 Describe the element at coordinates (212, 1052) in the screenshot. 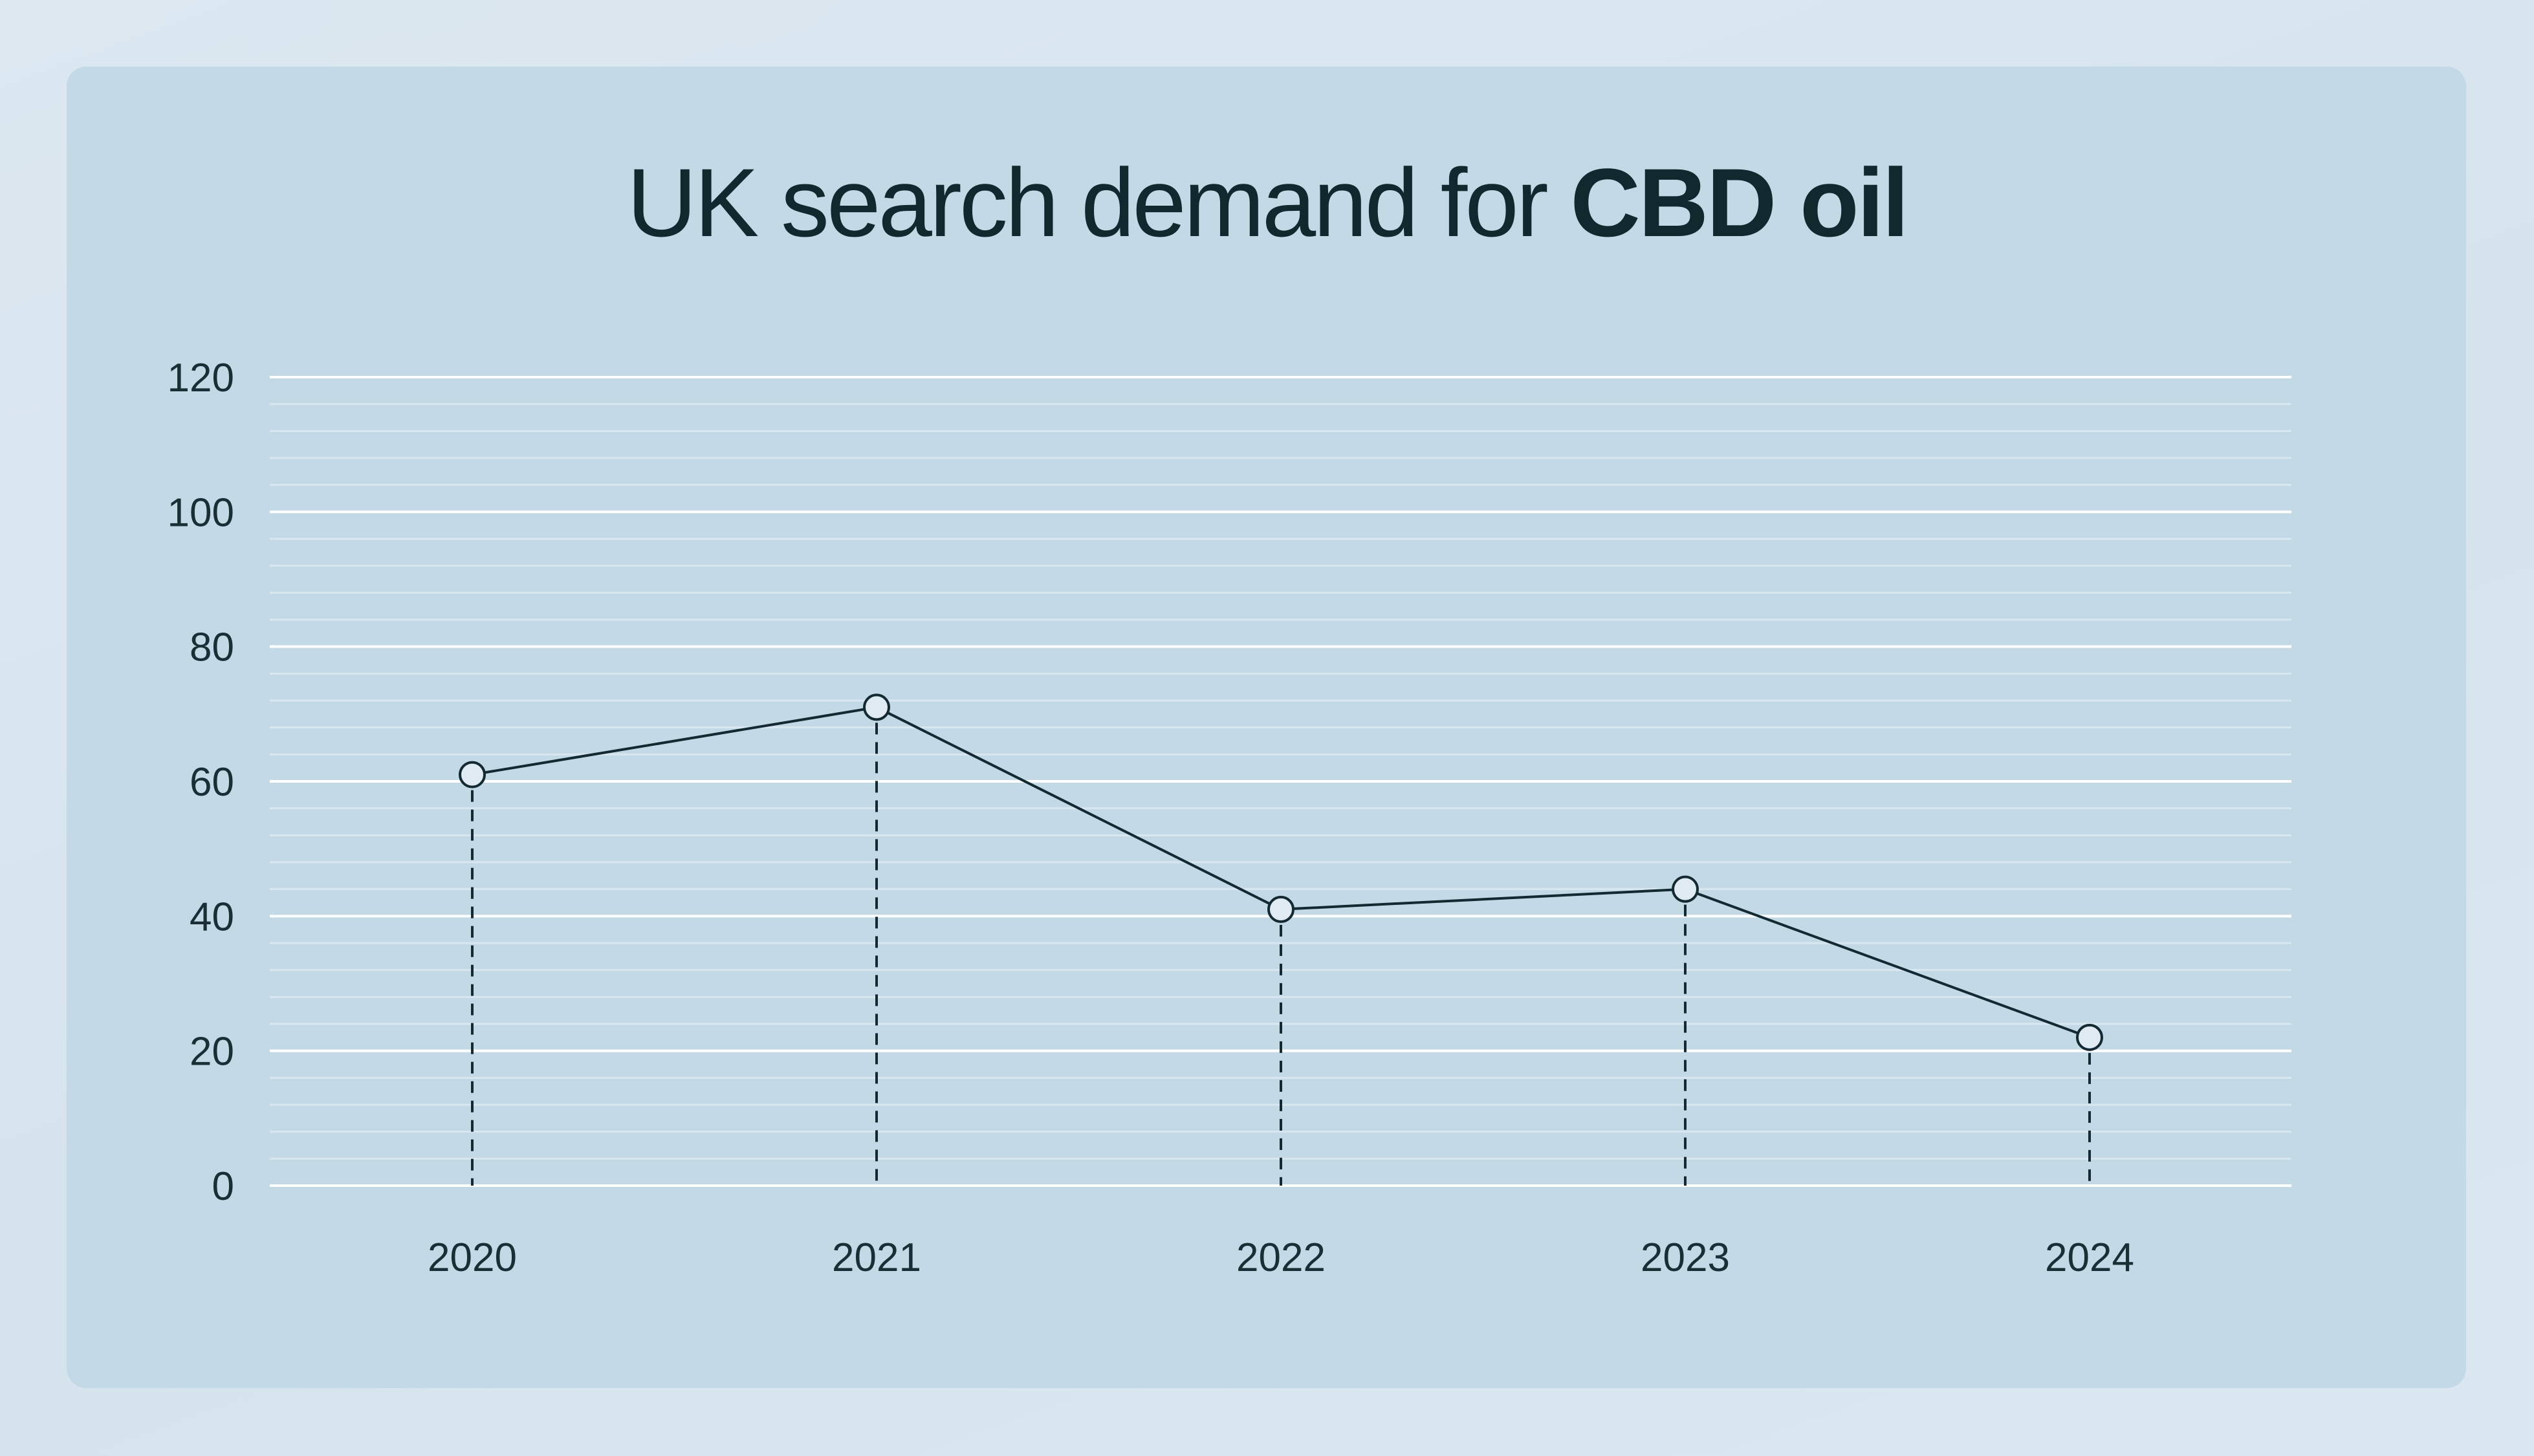

I see `y-tick-label: 20` at that location.